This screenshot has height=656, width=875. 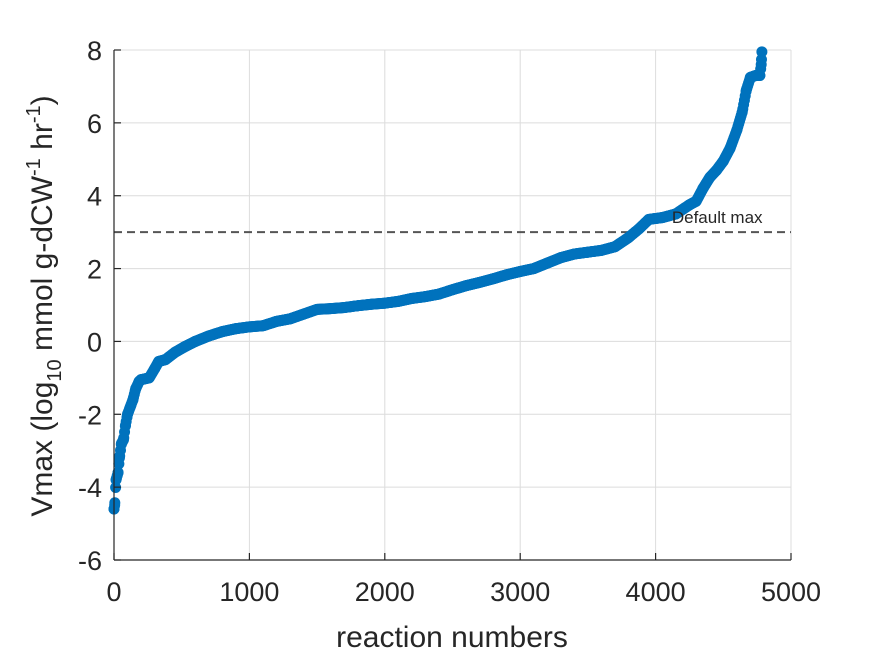 What do you see at coordinates (90, 561) in the screenshot?
I see `y-tick-label: -6` at bounding box center [90, 561].